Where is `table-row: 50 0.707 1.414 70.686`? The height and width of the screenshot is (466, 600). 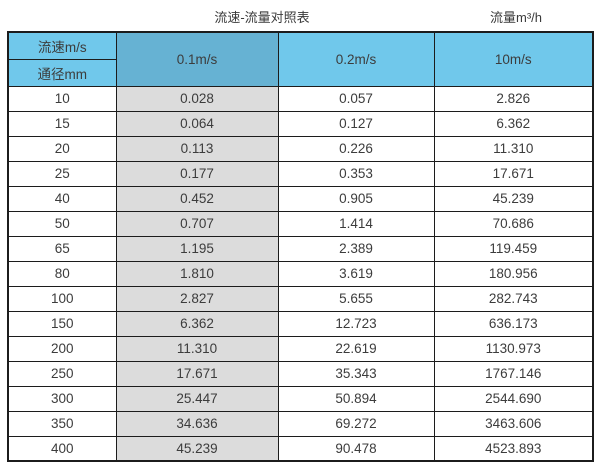
table-row: 50 0.707 1.414 70.686 is located at coordinates (300, 223).